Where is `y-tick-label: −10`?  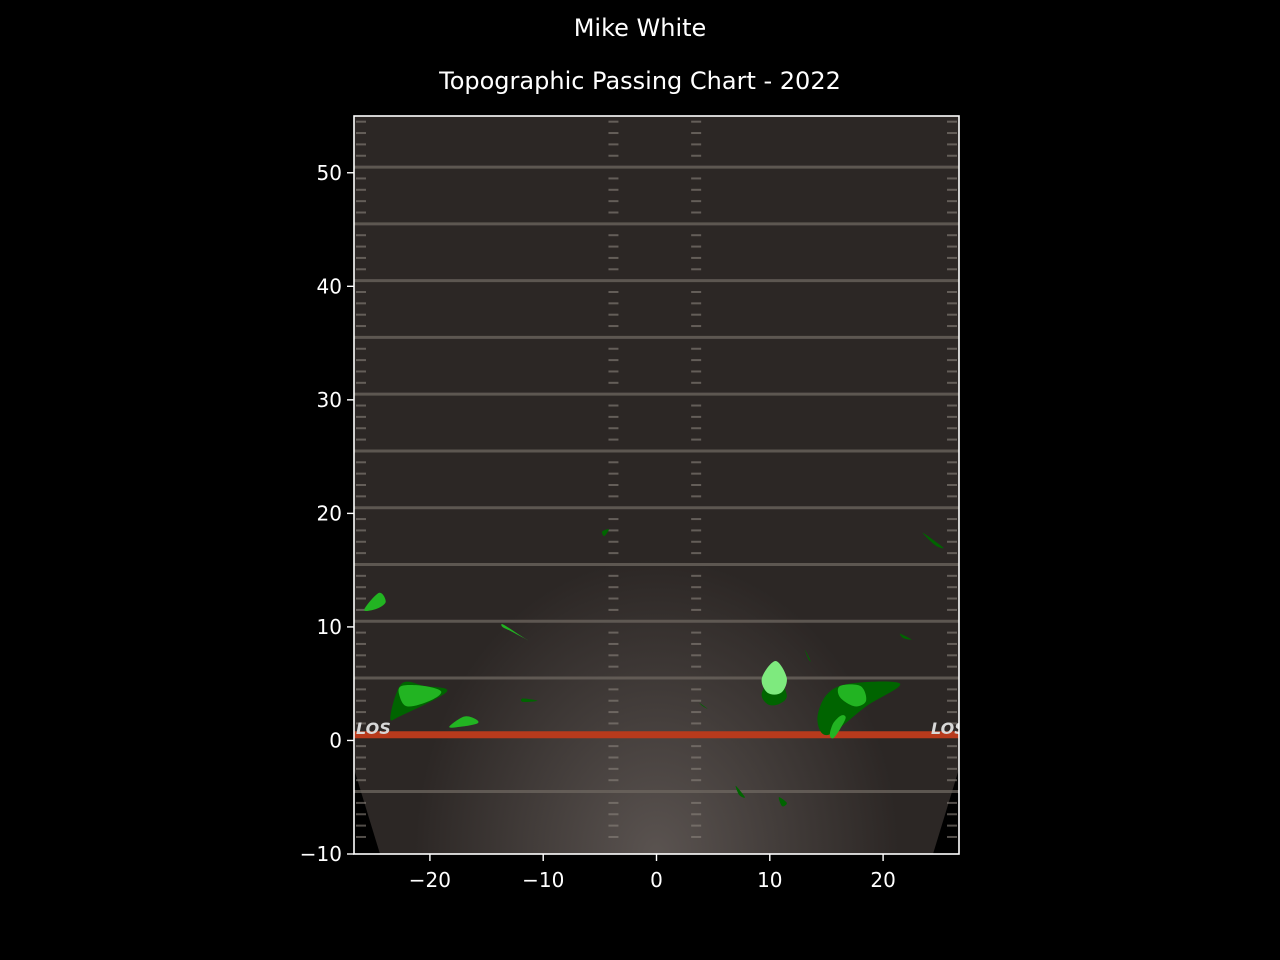
y-tick-label: −10 is located at coordinates (321, 854).